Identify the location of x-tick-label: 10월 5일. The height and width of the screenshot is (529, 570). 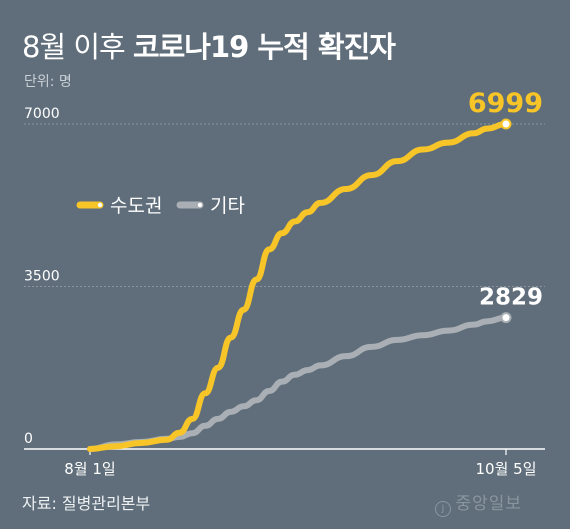
(506, 469).